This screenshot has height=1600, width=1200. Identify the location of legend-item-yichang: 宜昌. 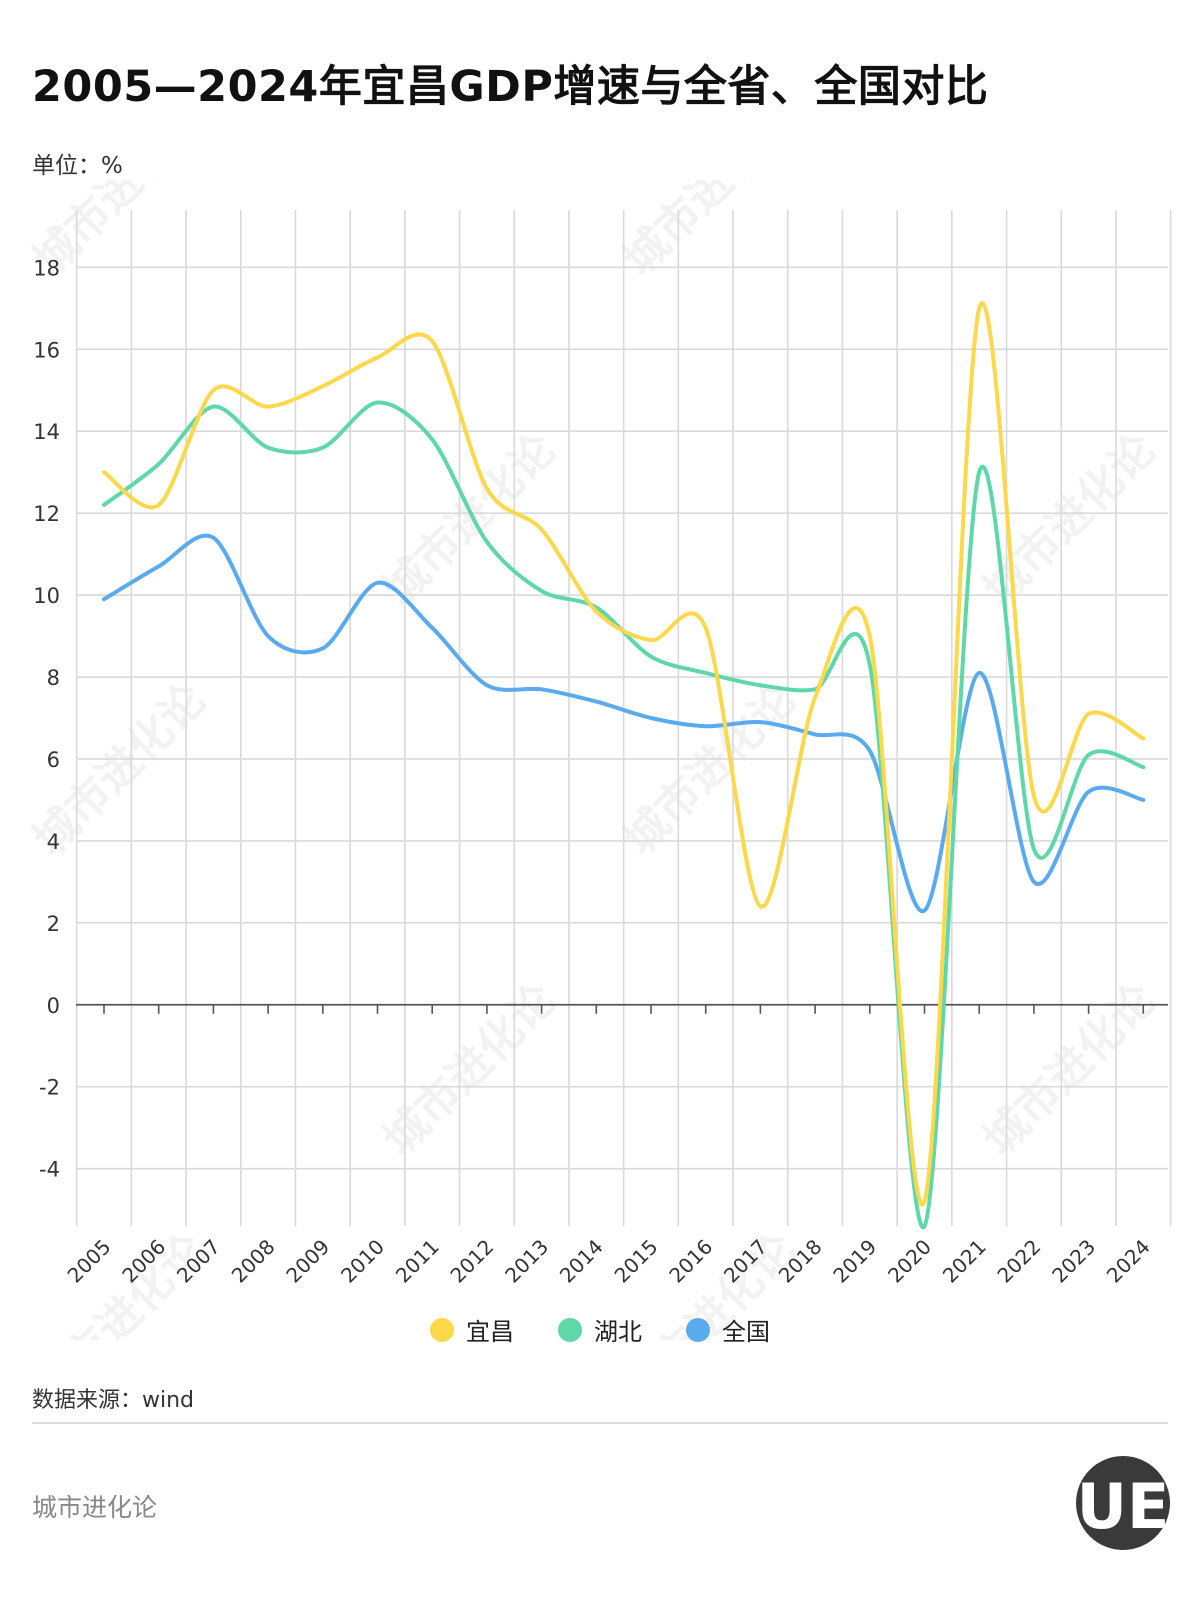
(472, 1329).